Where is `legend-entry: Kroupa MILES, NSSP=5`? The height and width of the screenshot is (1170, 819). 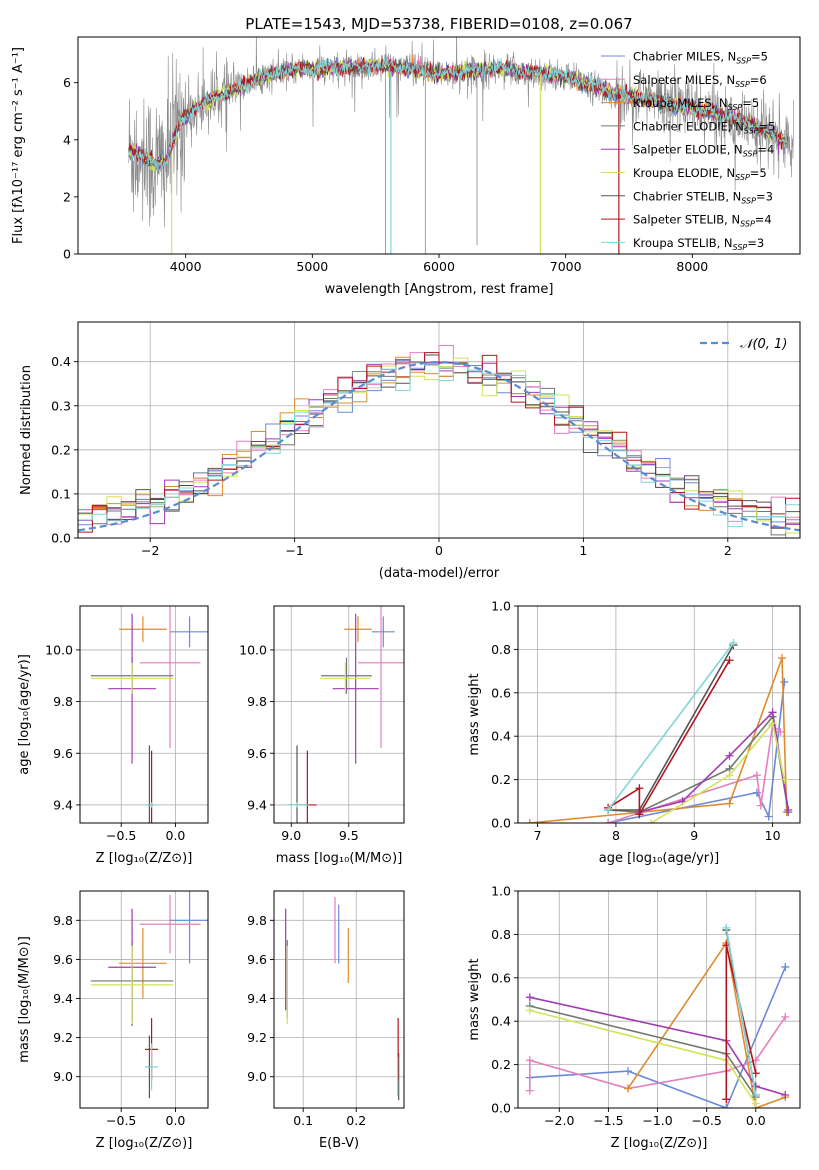 legend-entry: Kroupa MILES, NSSP=5 is located at coordinates (696, 104).